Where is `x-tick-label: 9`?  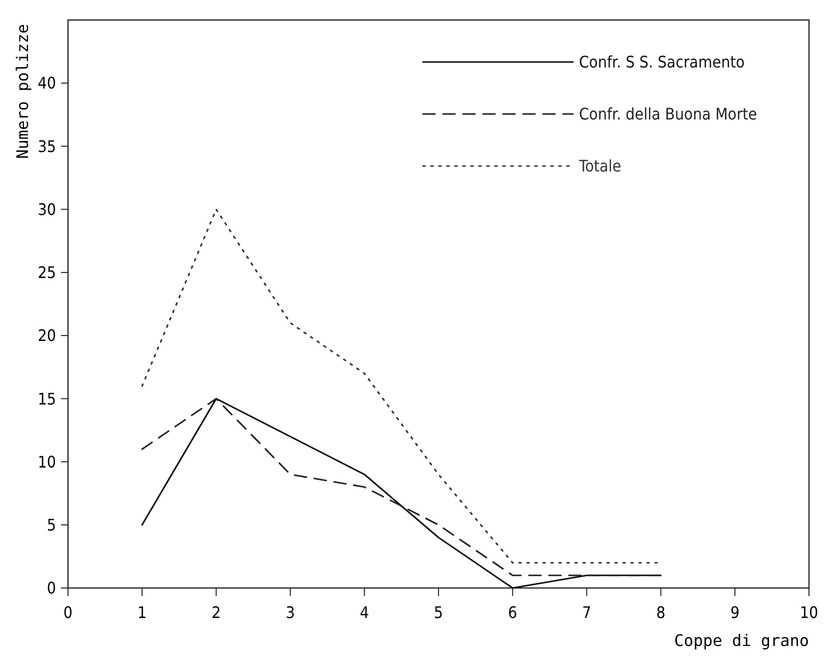
x-tick-label: 9 is located at coordinates (735, 612).